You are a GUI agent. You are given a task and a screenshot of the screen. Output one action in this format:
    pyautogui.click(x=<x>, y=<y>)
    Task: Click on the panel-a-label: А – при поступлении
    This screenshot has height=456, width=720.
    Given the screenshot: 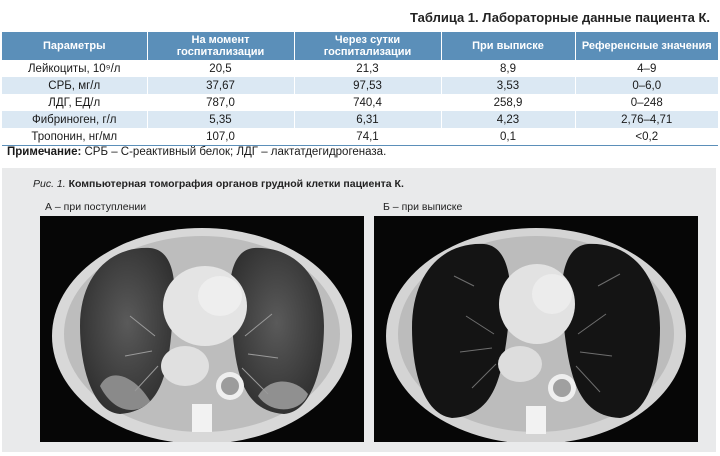 What is the action you would take?
    pyautogui.click(x=96, y=207)
    